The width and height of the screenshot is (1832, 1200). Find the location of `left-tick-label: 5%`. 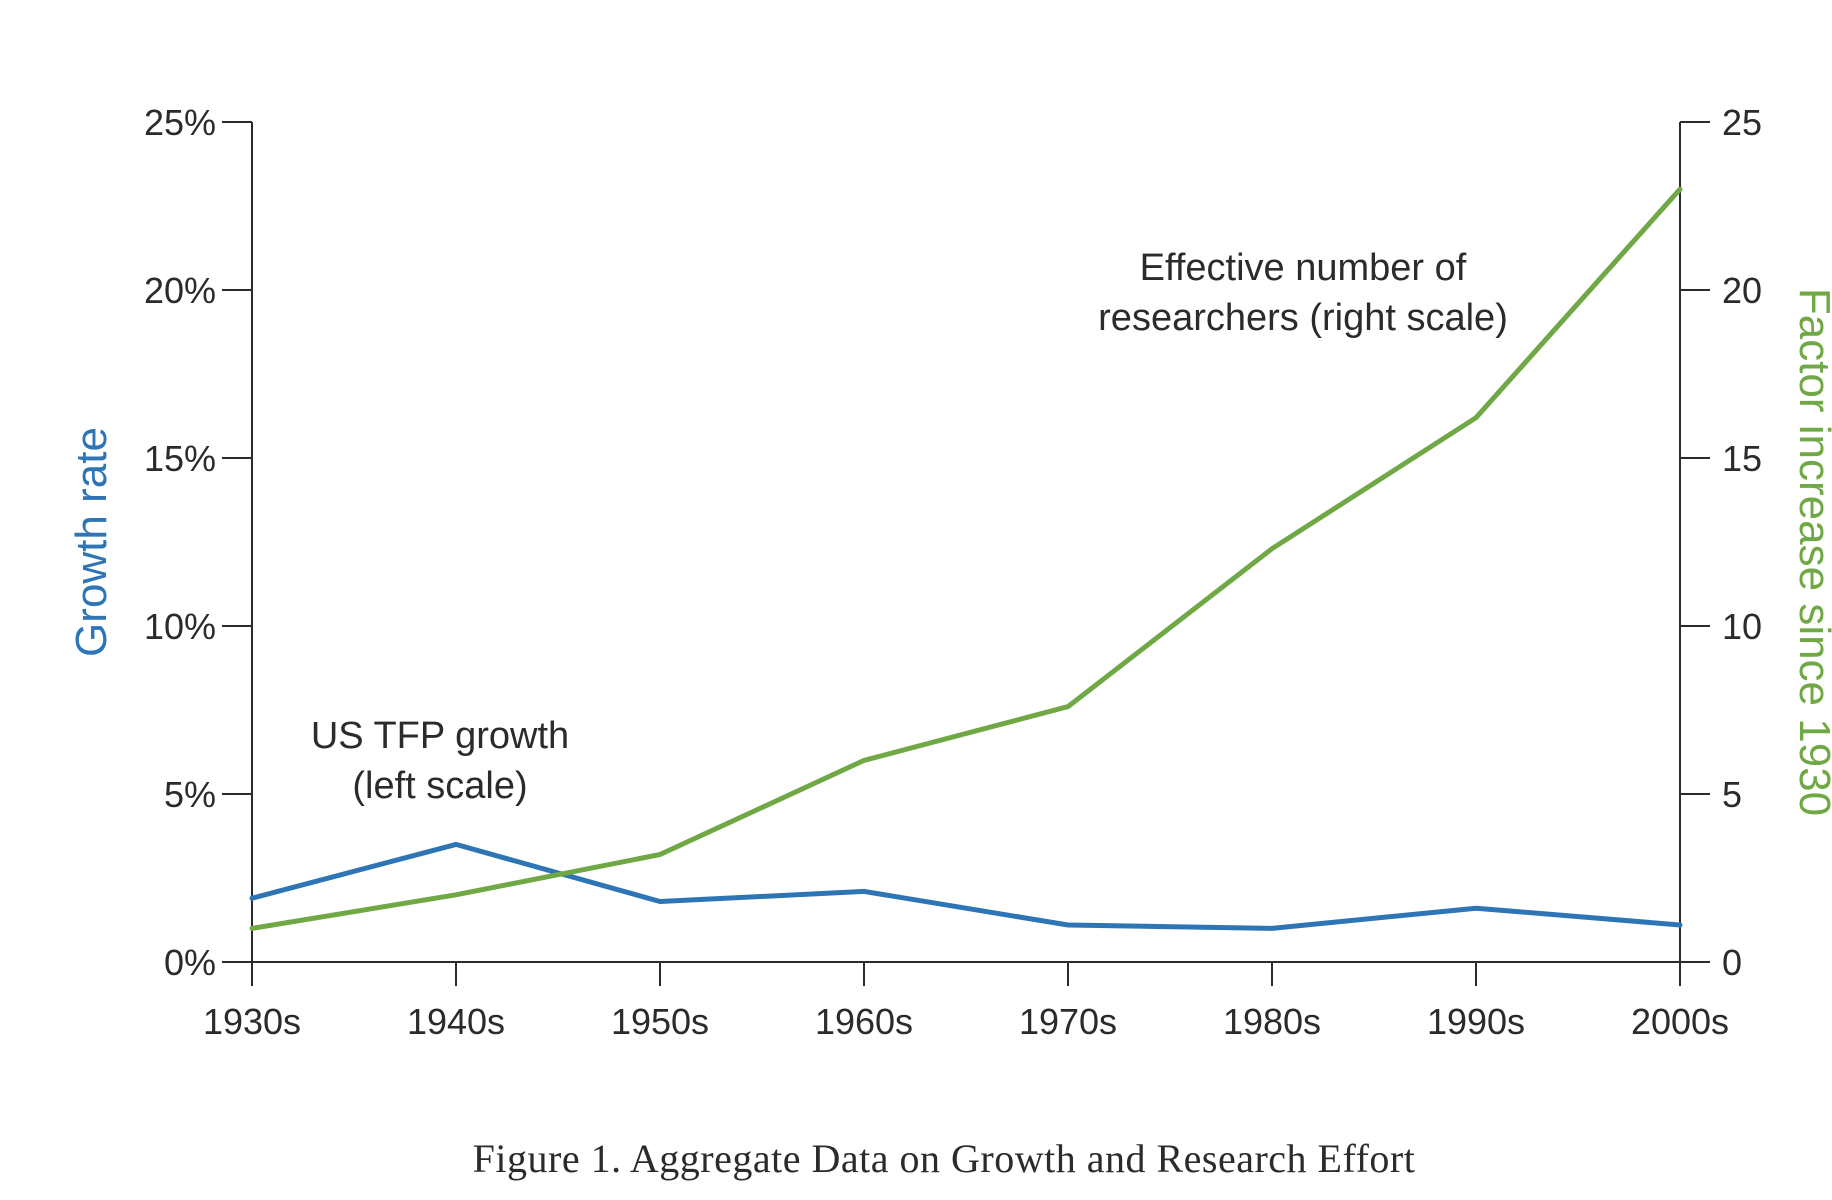

left-tick-label: 5% is located at coordinates (190, 794).